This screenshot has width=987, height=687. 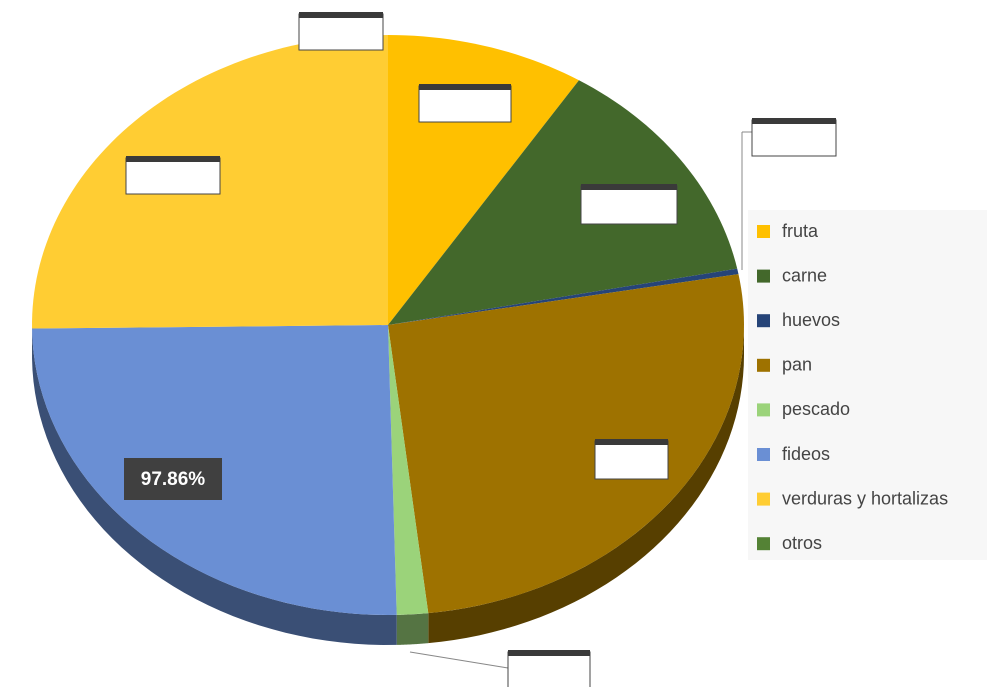 What do you see at coordinates (804, 275) in the screenshot?
I see `legend-label: carne` at bounding box center [804, 275].